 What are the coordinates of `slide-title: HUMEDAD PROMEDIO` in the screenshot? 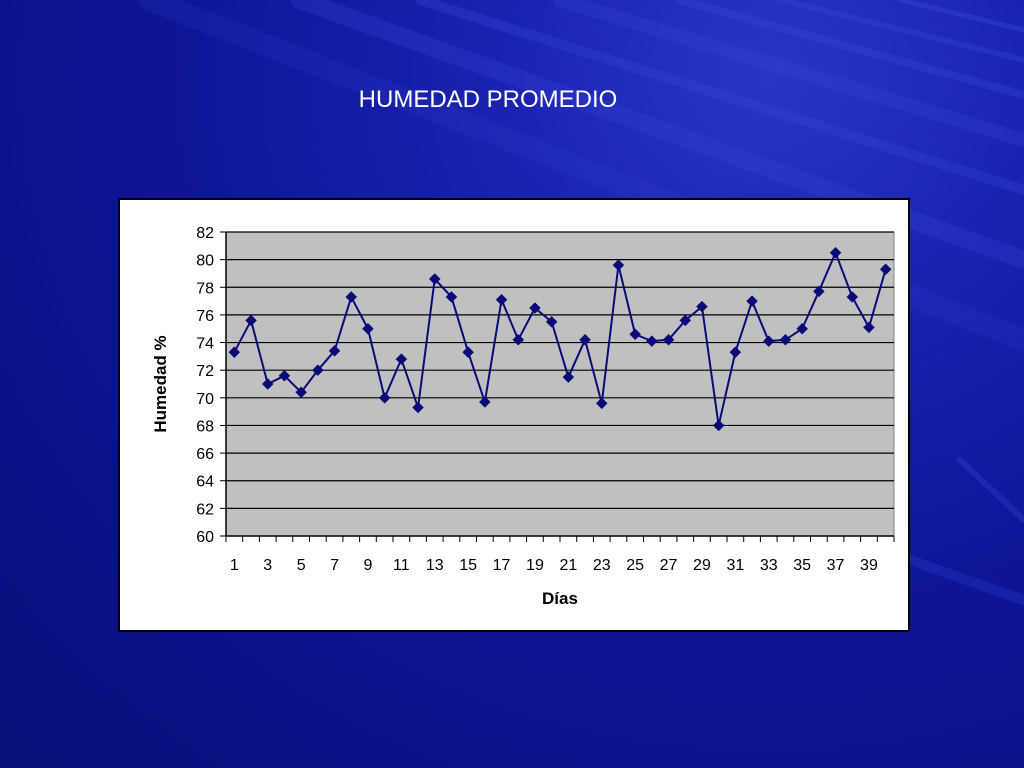 It's located at (488, 99).